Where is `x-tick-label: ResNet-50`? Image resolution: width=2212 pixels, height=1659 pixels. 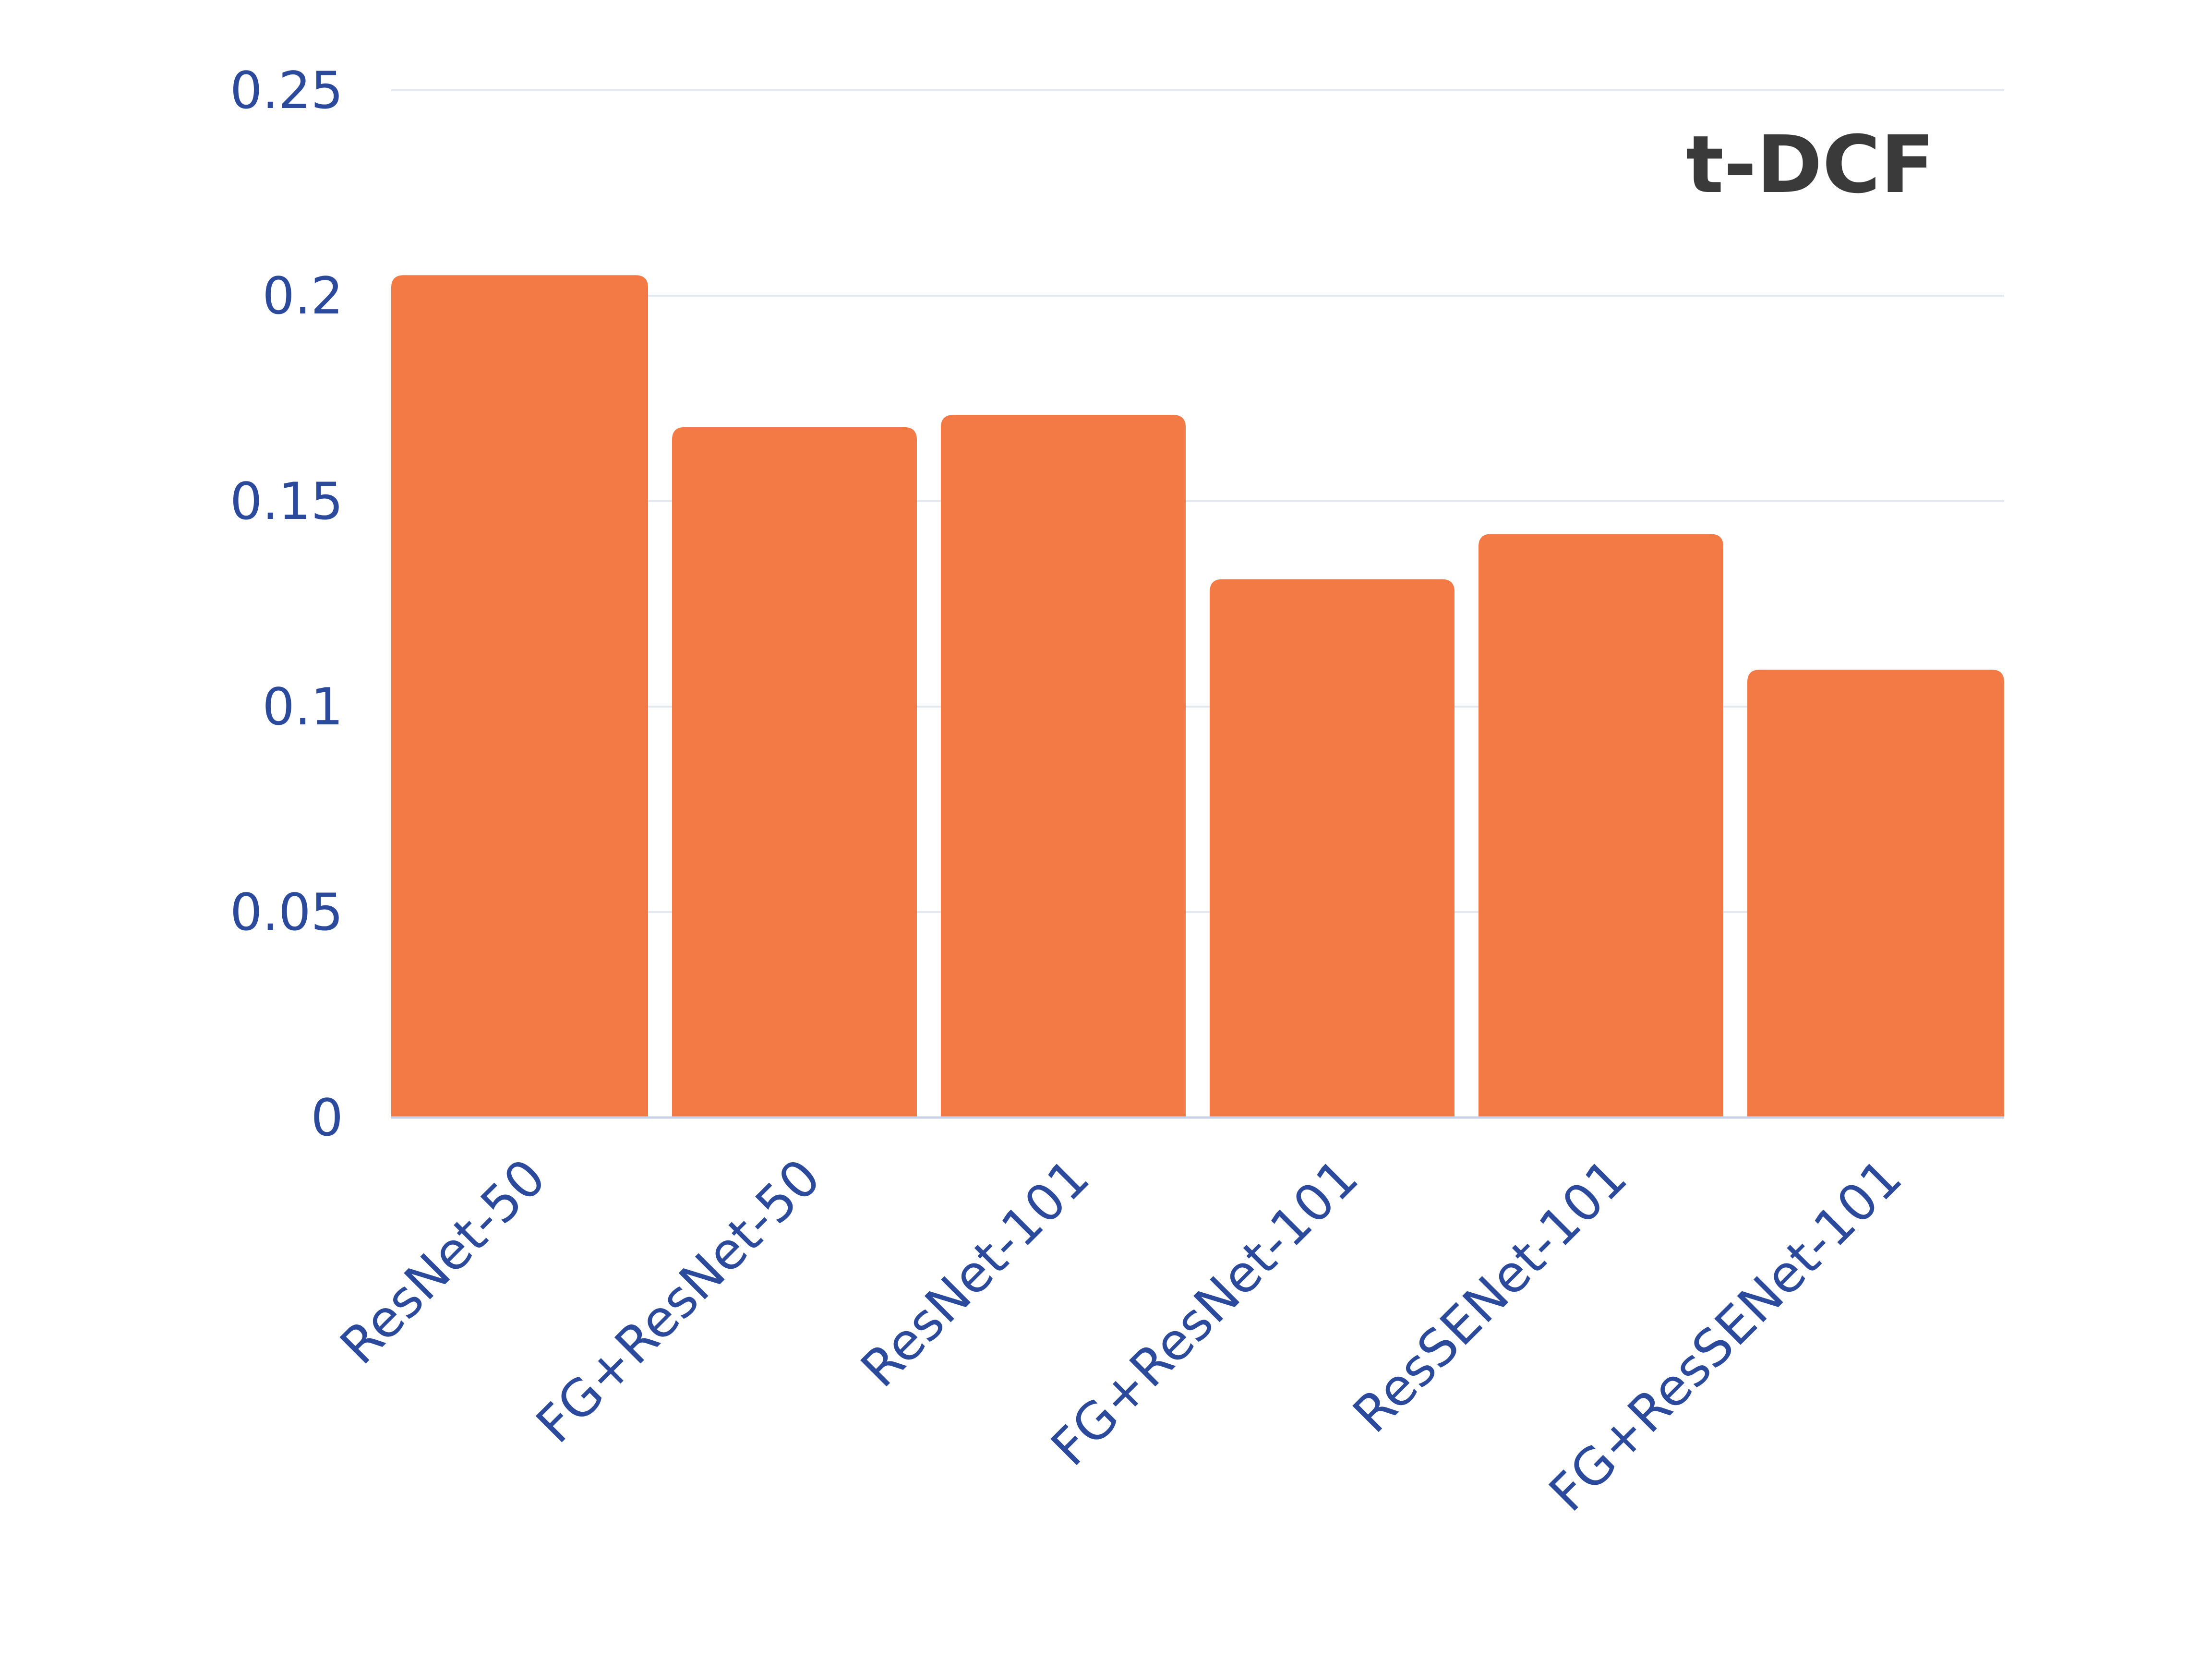 x-tick-label: ResNet-50 is located at coordinates (443, 1262).